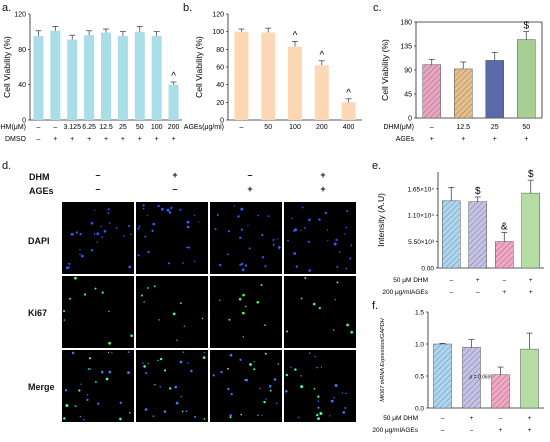 The width and height of the screenshot is (550, 442). What do you see at coordinates (38, 313) in the screenshot?
I see `row-label-ki67: Ki67` at bounding box center [38, 313].